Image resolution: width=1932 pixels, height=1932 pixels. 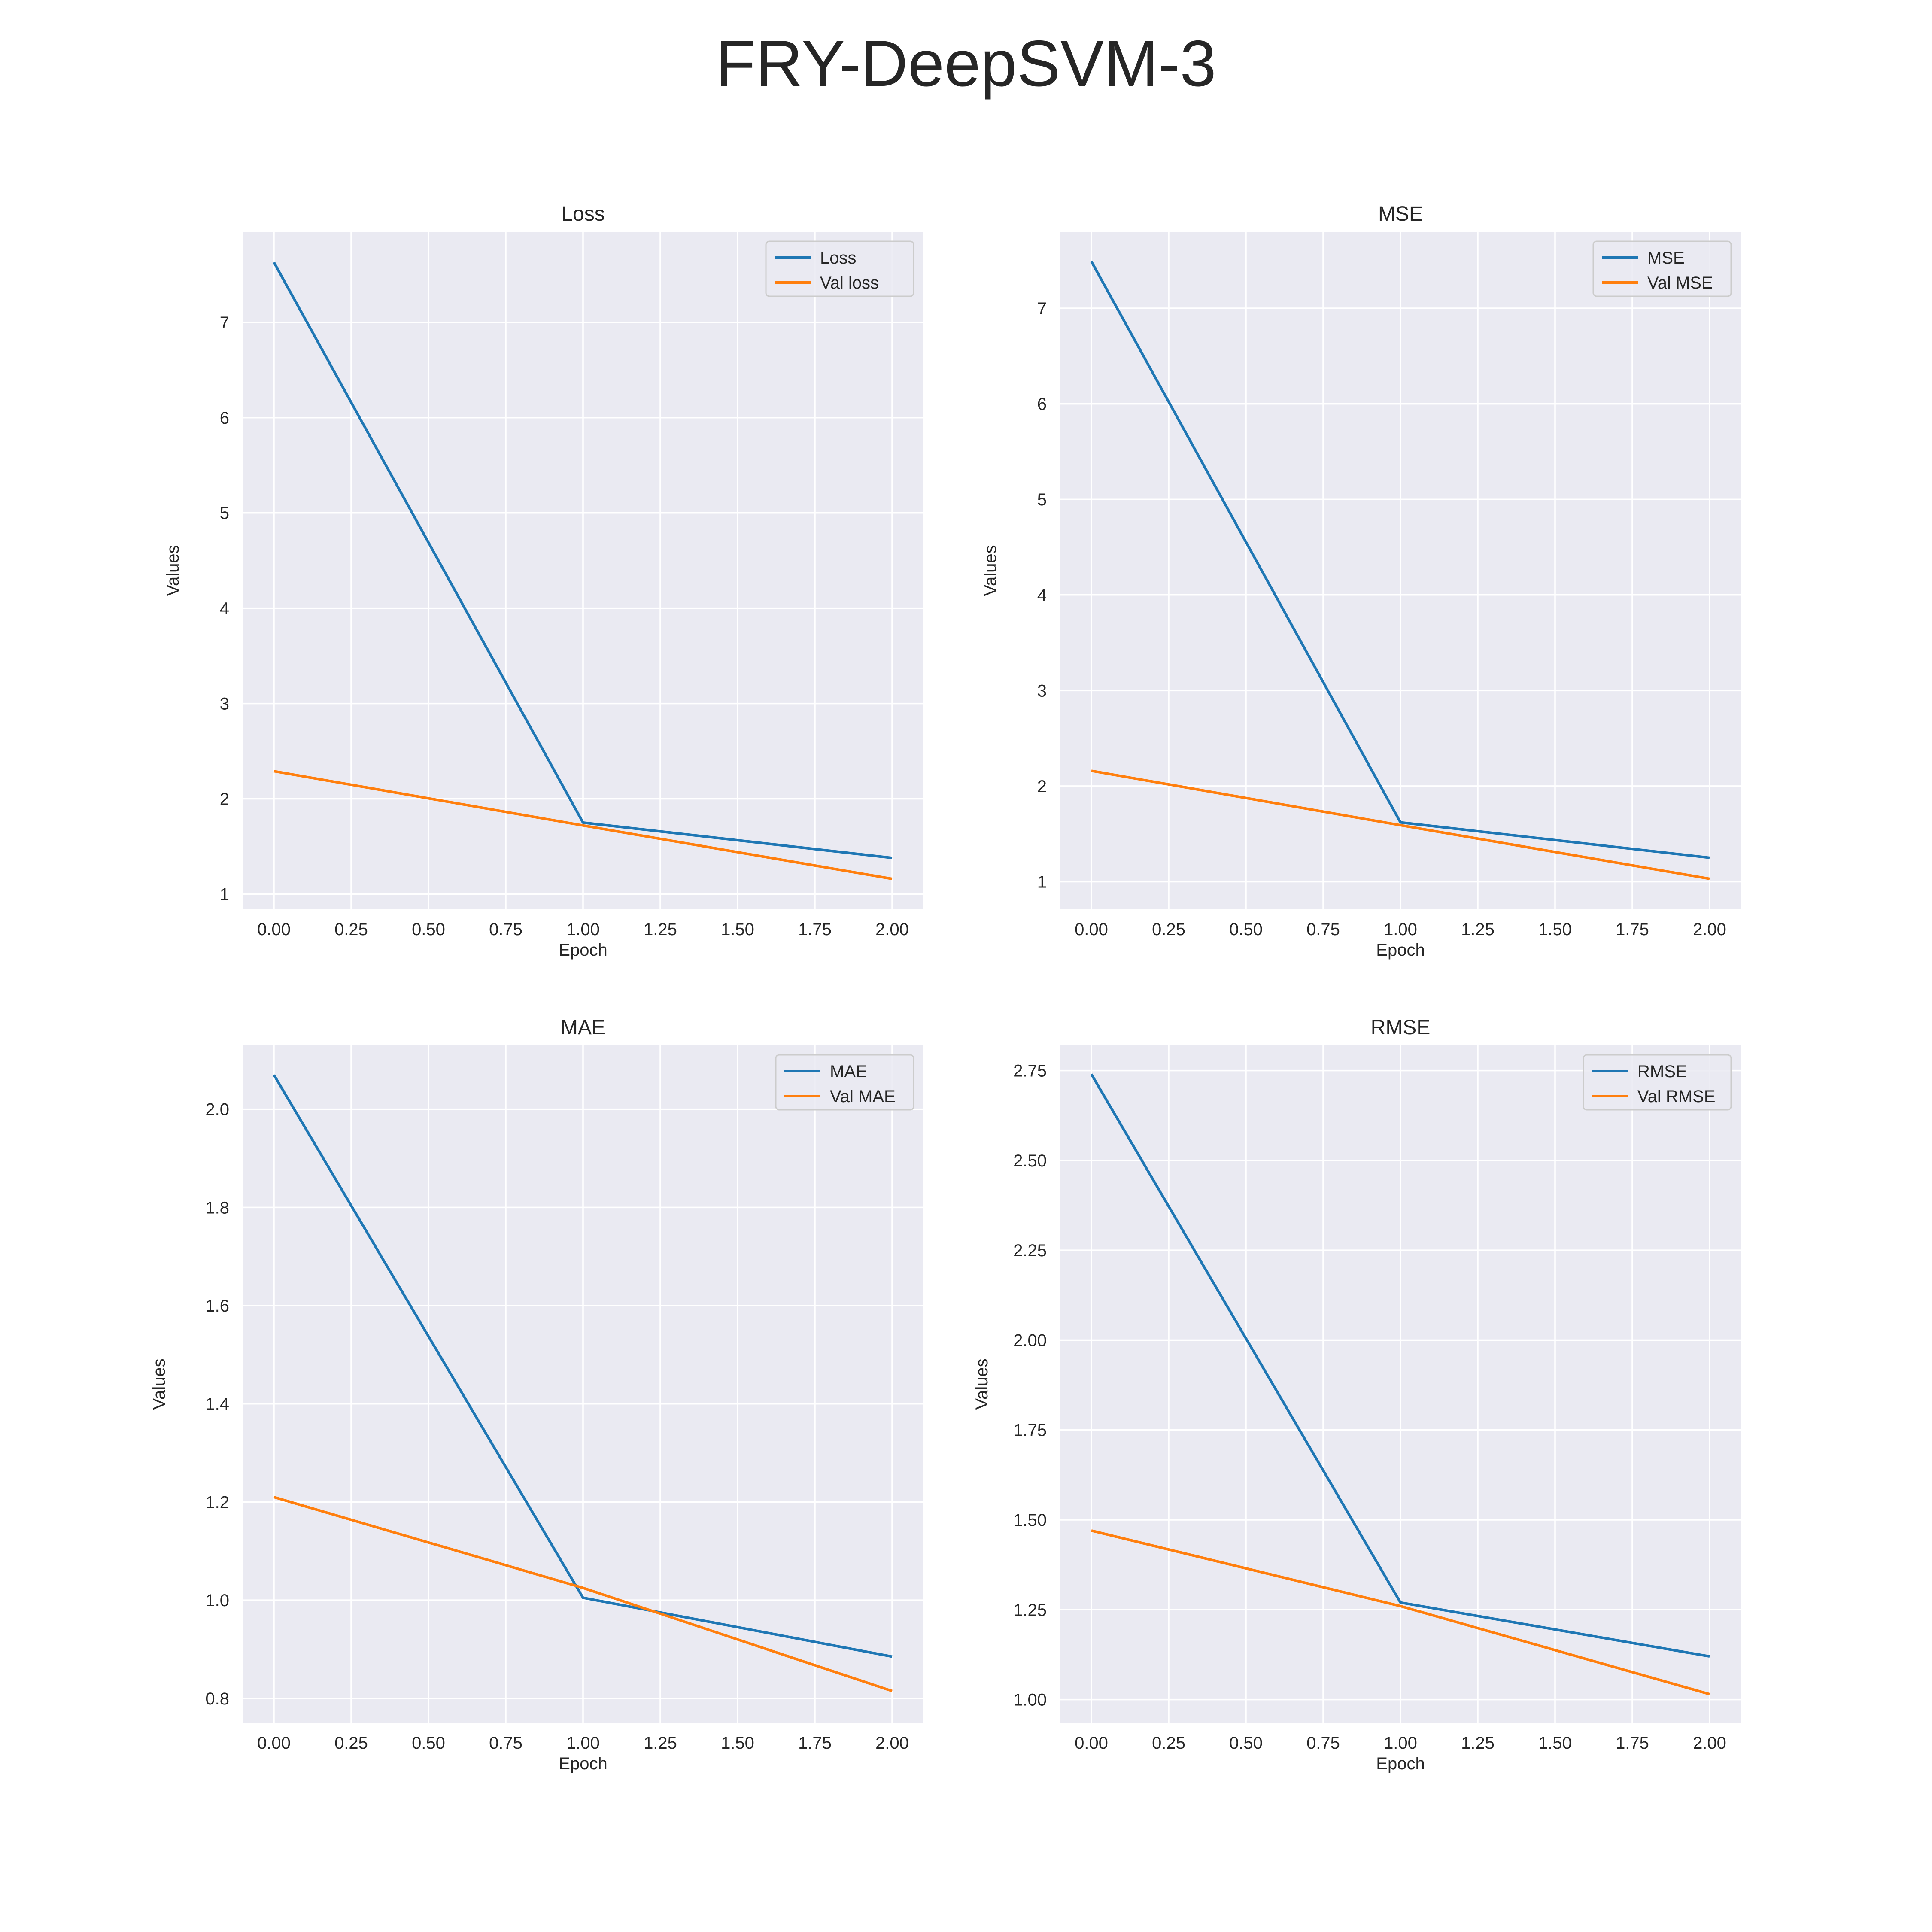 What do you see at coordinates (583, 1027) in the screenshot?
I see `subplot-title: MAE` at bounding box center [583, 1027].